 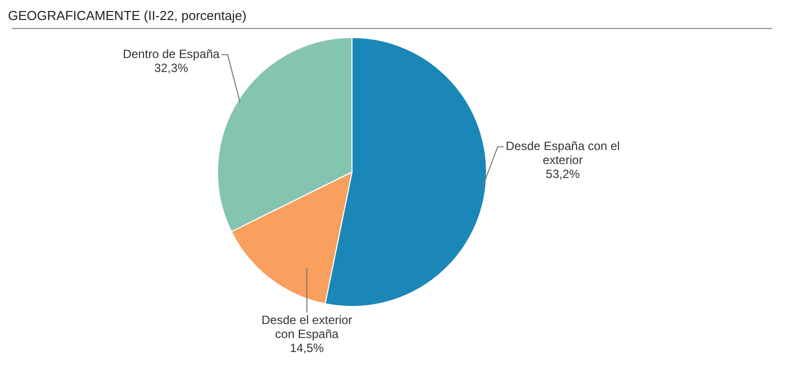 I want to click on data-label: 14,5%, so click(x=307, y=347).